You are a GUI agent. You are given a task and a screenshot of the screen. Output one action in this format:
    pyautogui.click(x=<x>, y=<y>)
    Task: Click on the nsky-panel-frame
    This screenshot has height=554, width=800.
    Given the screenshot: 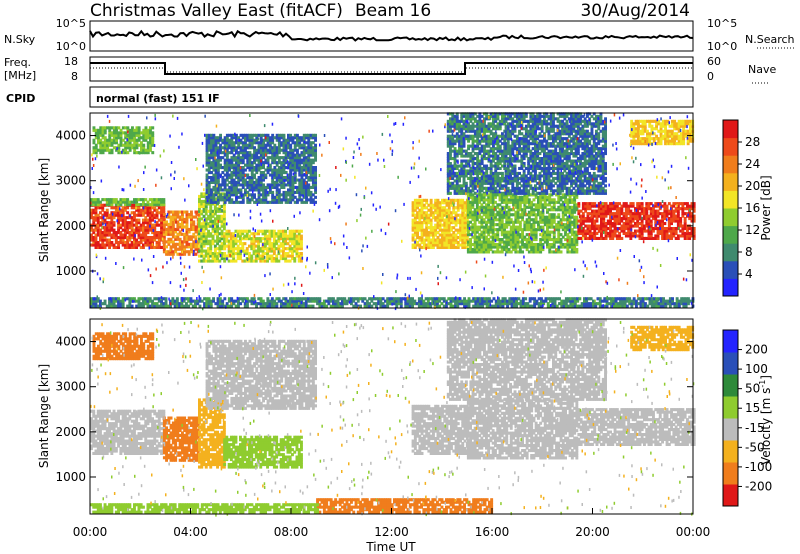 What is the action you would take?
    pyautogui.click(x=391, y=36)
    